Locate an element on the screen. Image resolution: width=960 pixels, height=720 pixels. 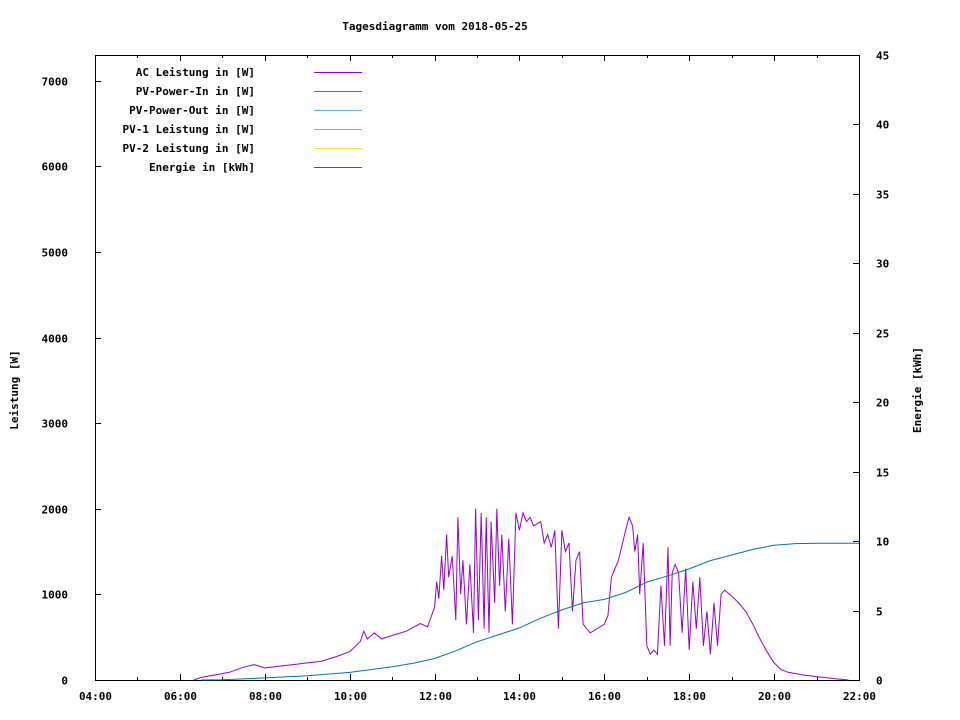
y2-tick-label: 30 is located at coordinates (882, 264).